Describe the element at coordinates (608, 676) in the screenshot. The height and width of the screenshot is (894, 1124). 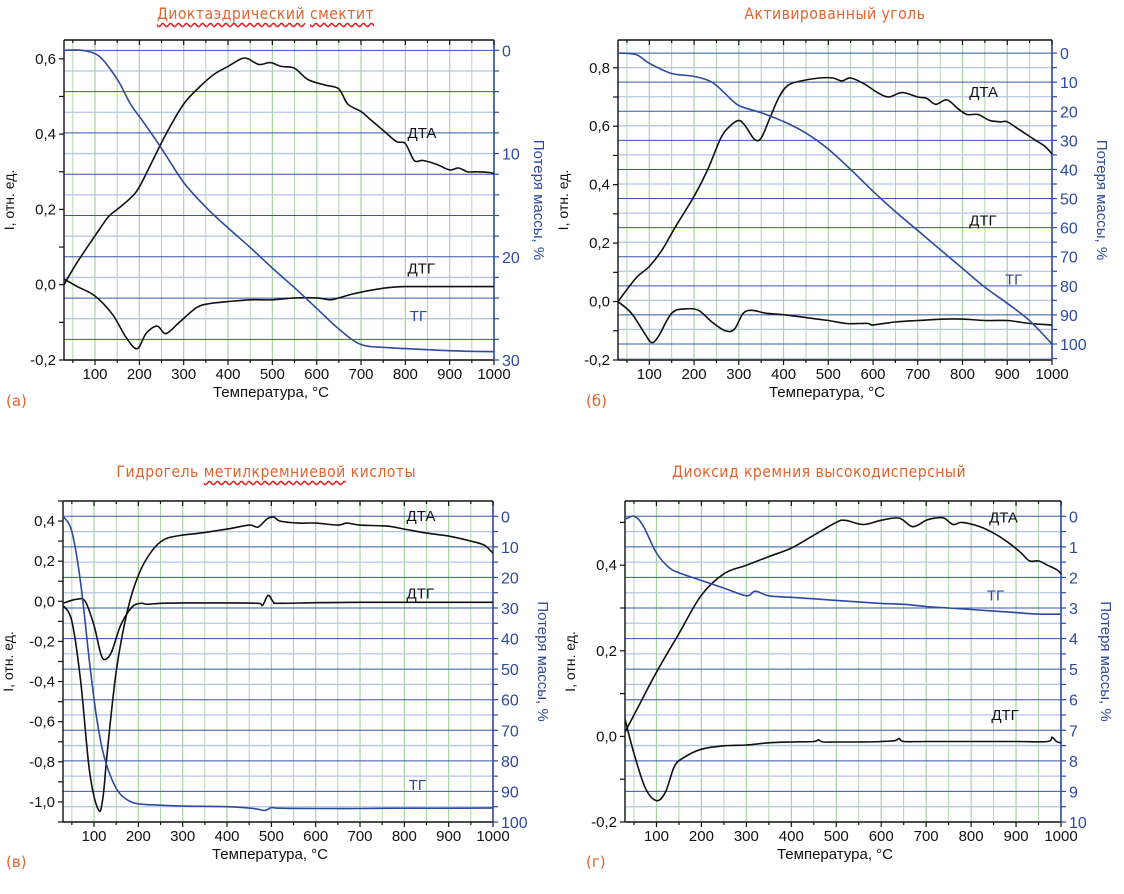
I see `y-ticks-left: -0,2 0,0 0,2 0,4` at that location.